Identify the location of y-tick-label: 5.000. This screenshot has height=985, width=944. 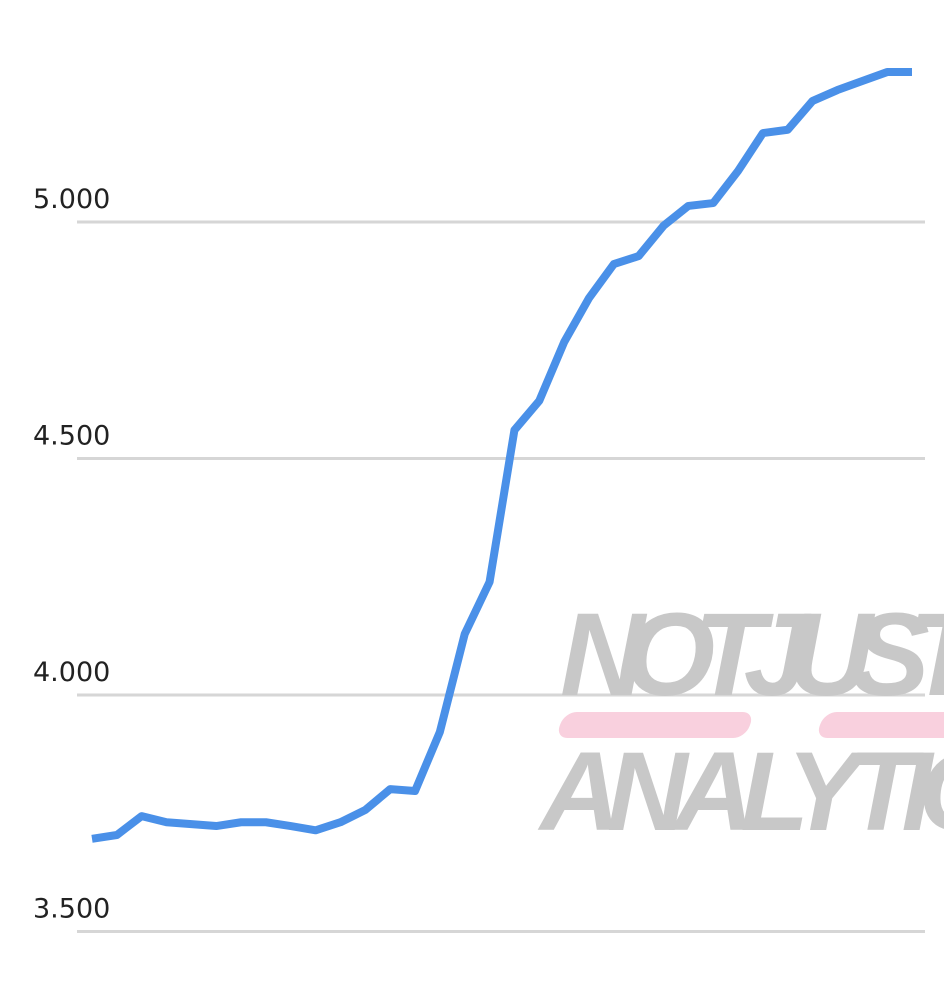
(71, 199).